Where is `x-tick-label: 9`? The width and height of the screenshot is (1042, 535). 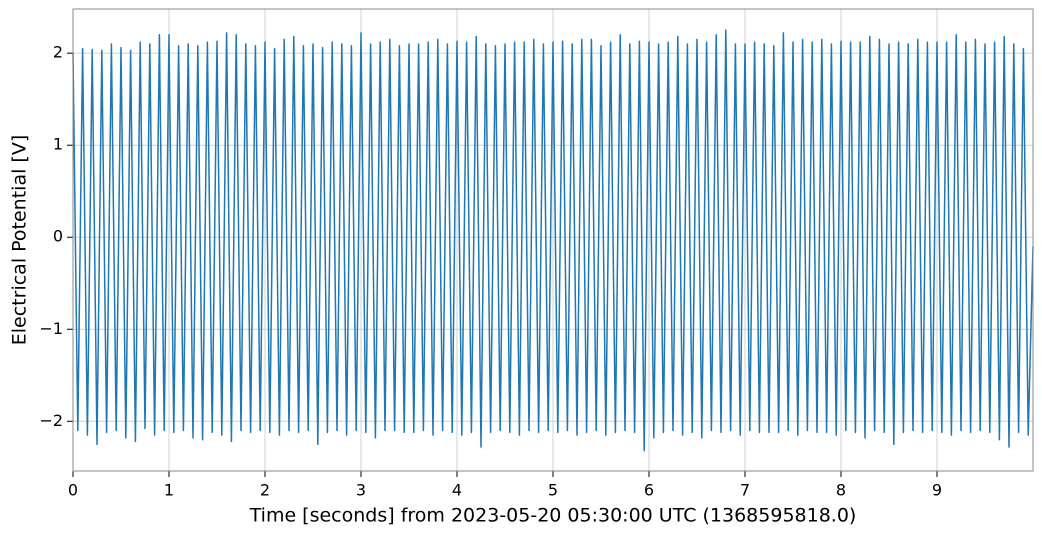
x-tick-label: 9 is located at coordinates (937, 490).